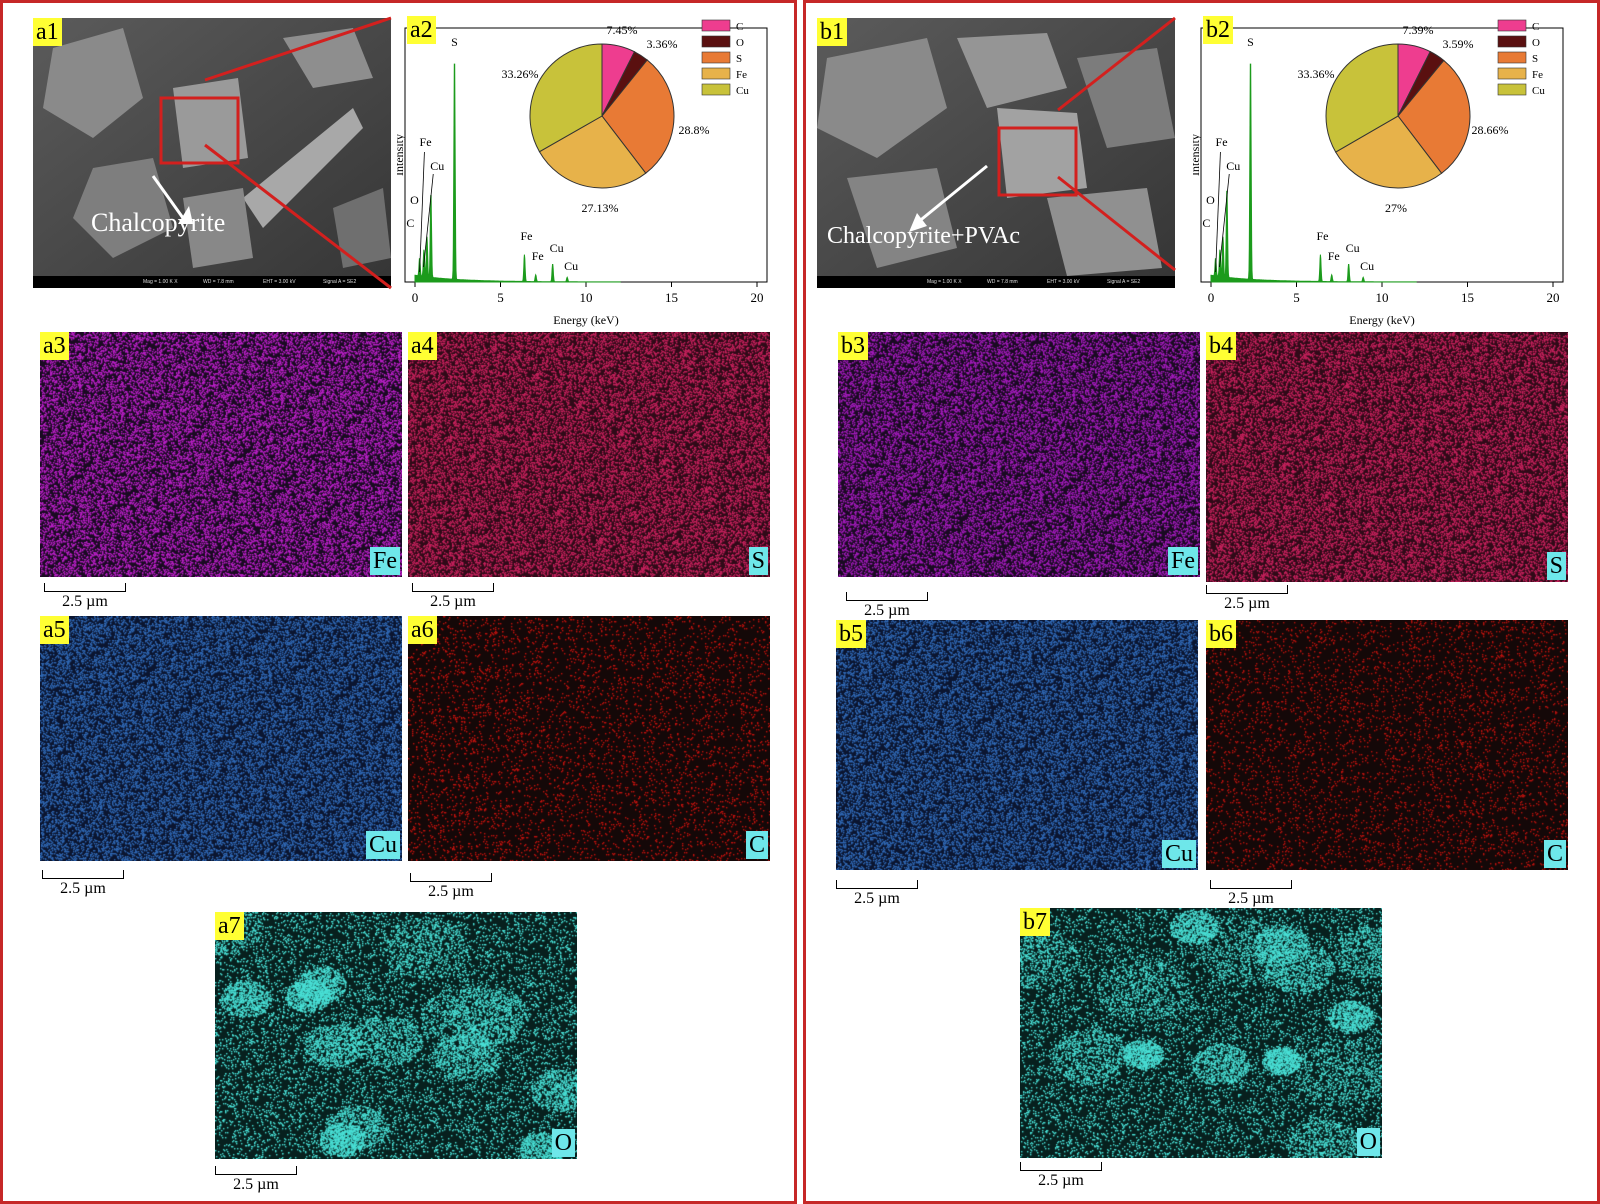 The height and width of the screenshot is (1204, 1600). I want to click on x-tick-label: 10, so click(1382, 297).